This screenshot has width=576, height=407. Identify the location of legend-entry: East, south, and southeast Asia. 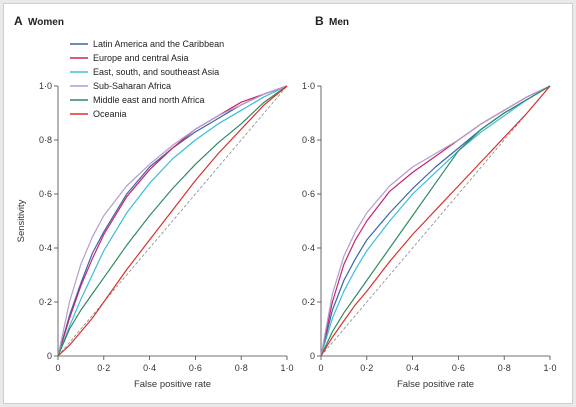
(156, 72).